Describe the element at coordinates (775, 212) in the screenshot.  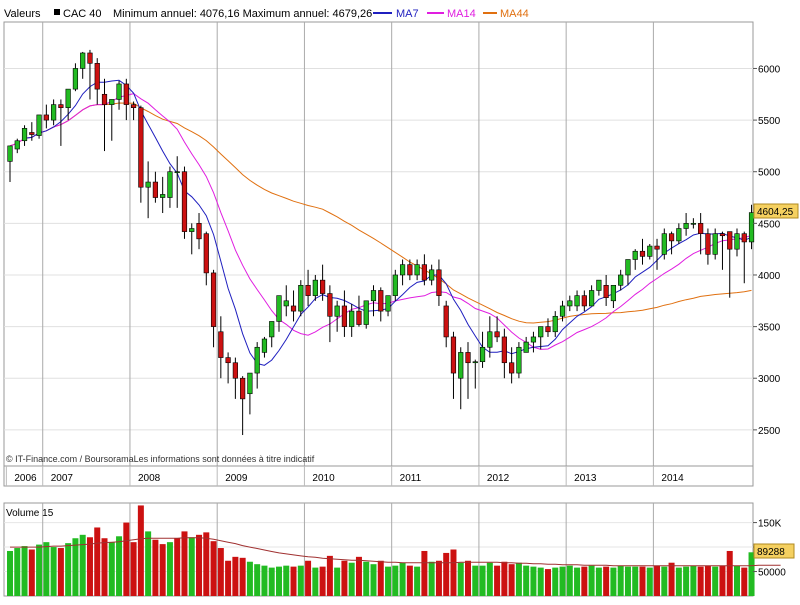
I see `last-price-label: 4604,25` at that location.